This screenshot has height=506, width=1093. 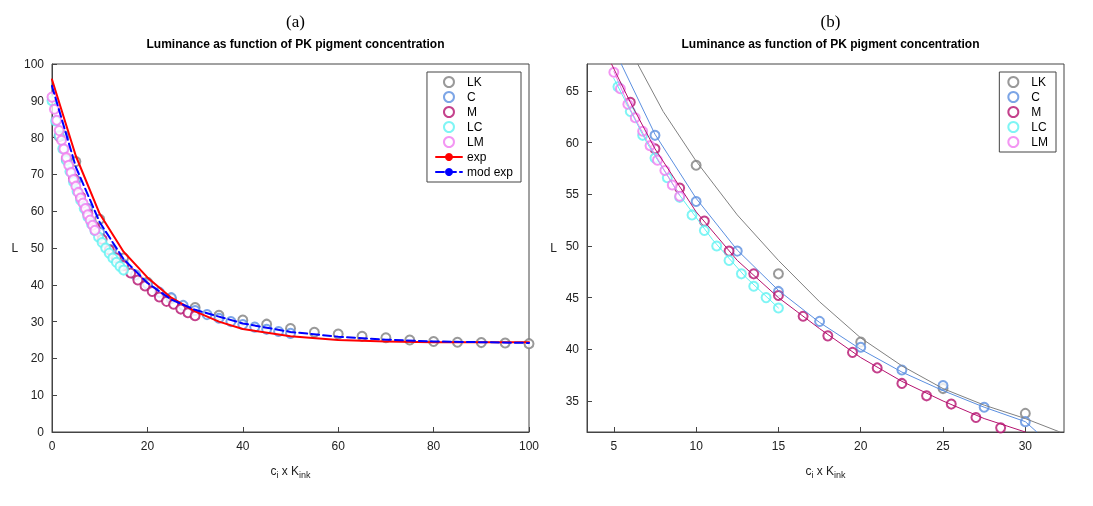 I want to click on y-tick-label: 80, so click(x=37, y=137).